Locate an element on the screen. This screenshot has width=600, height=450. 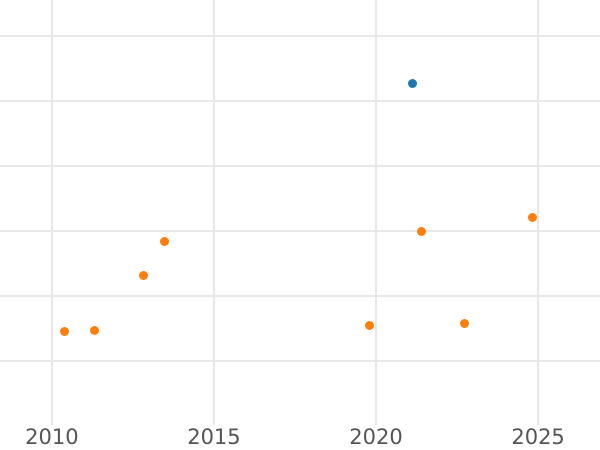
x-tick-label: 2015 is located at coordinates (214, 437).